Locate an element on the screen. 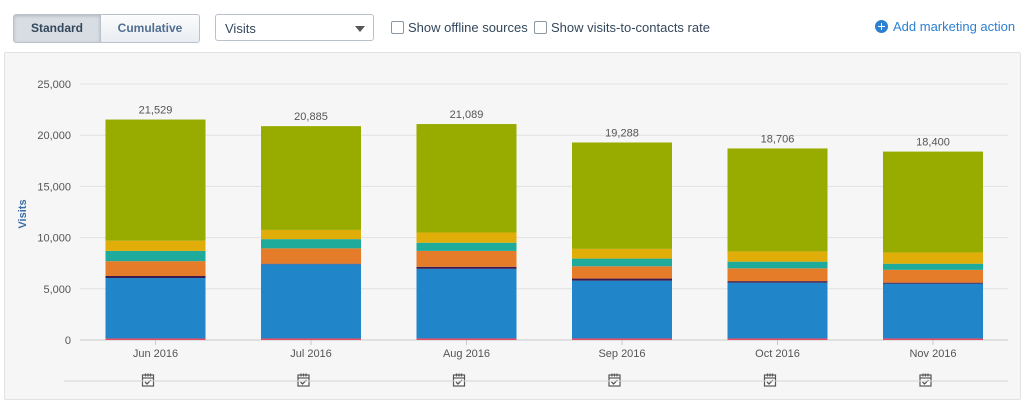 The width and height of the screenshot is (1024, 403). visits-to-contacts-label: Show visits-to-contacts rate is located at coordinates (630, 27).